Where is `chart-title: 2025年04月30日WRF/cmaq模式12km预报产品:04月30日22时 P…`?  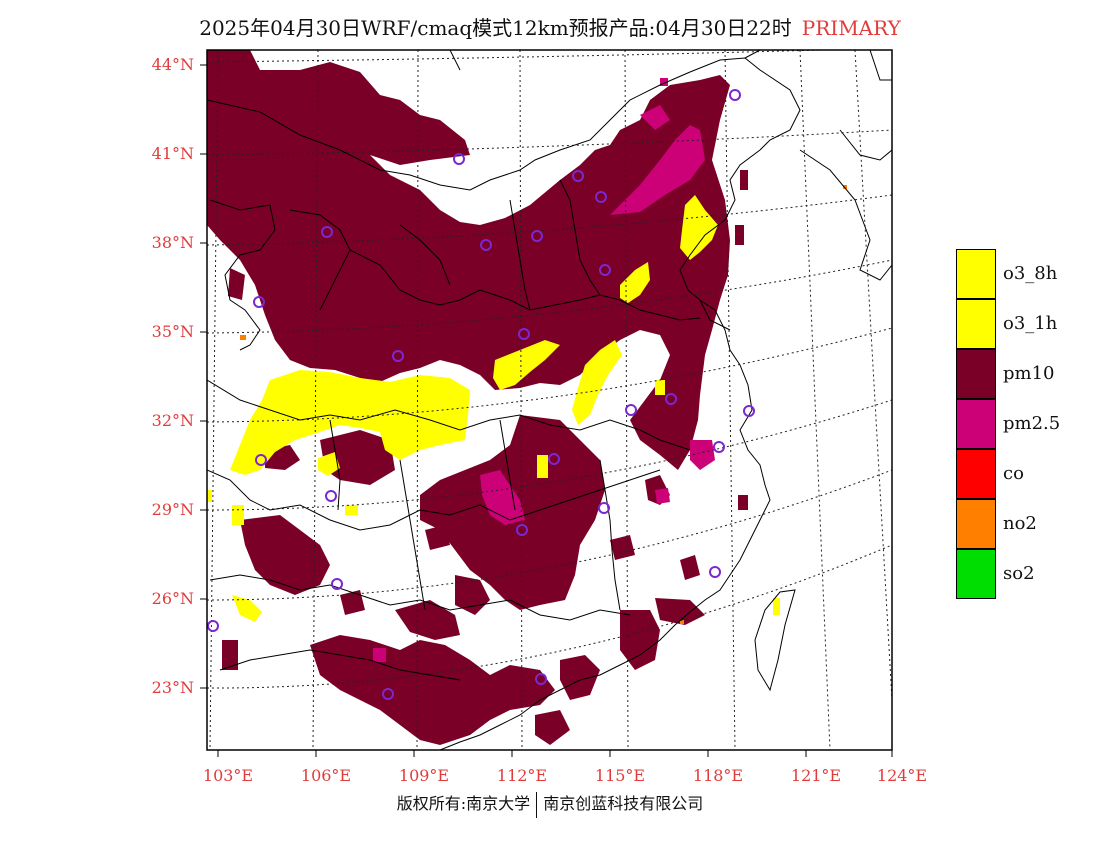 chart-title: 2025年04月30日WRF/cmaq模式12km预报产品:04月30日22时 P… is located at coordinates (550, 26).